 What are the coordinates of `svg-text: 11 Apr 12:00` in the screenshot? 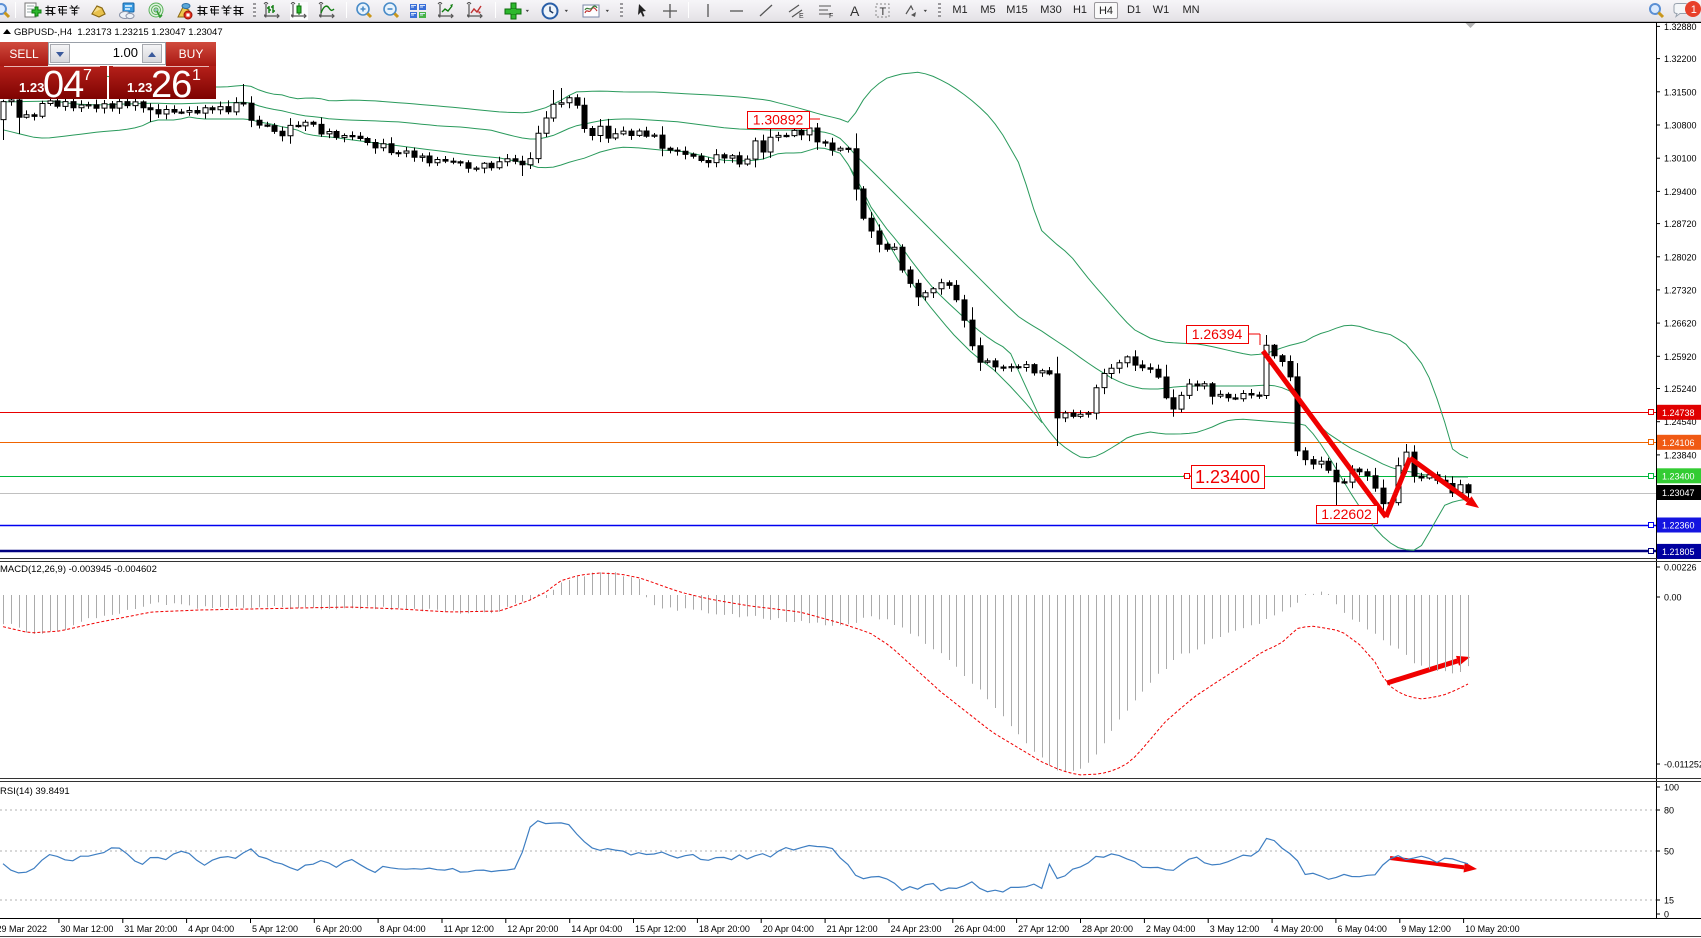 It's located at (469, 929).